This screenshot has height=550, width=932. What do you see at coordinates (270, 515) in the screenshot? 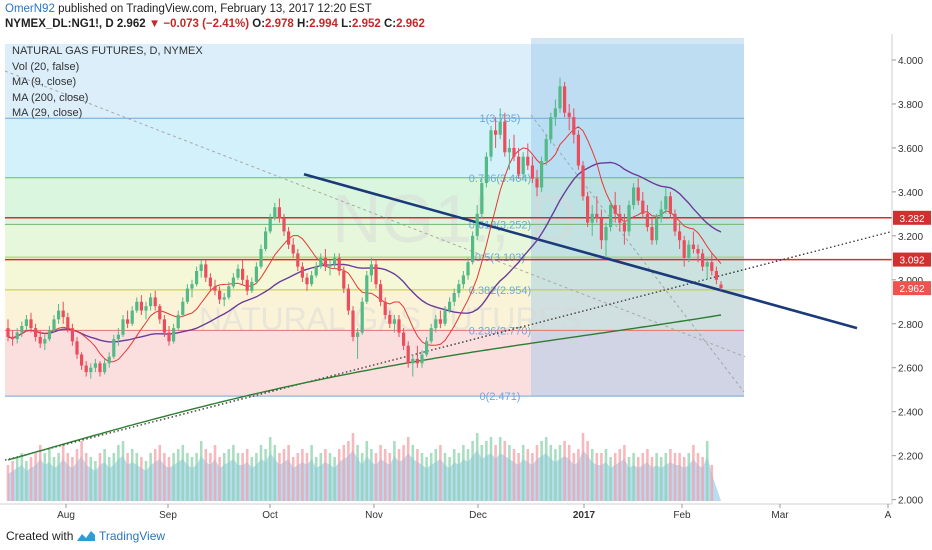
I see `x-tick-label: Oct` at bounding box center [270, 515].